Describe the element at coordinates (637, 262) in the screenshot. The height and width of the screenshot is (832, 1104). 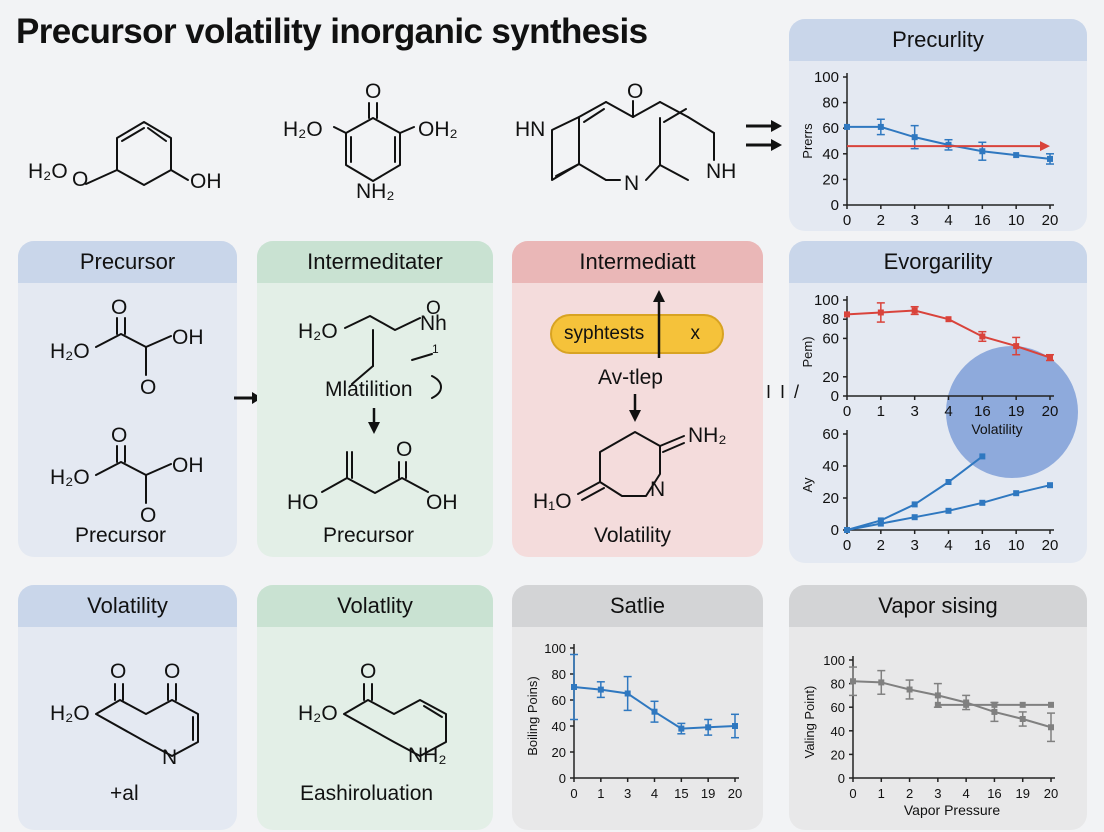
I see `panel-header: Intermediatt` at that location.